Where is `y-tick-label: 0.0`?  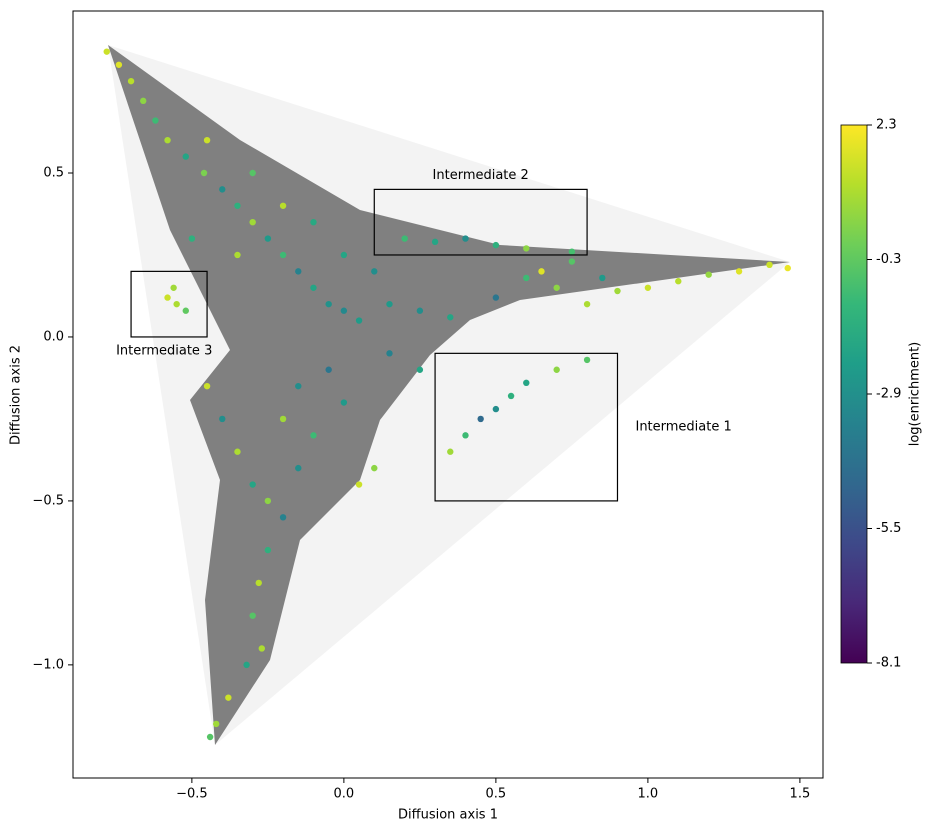 y-tick-label: 0.0 is located at coordinates (53, 336).